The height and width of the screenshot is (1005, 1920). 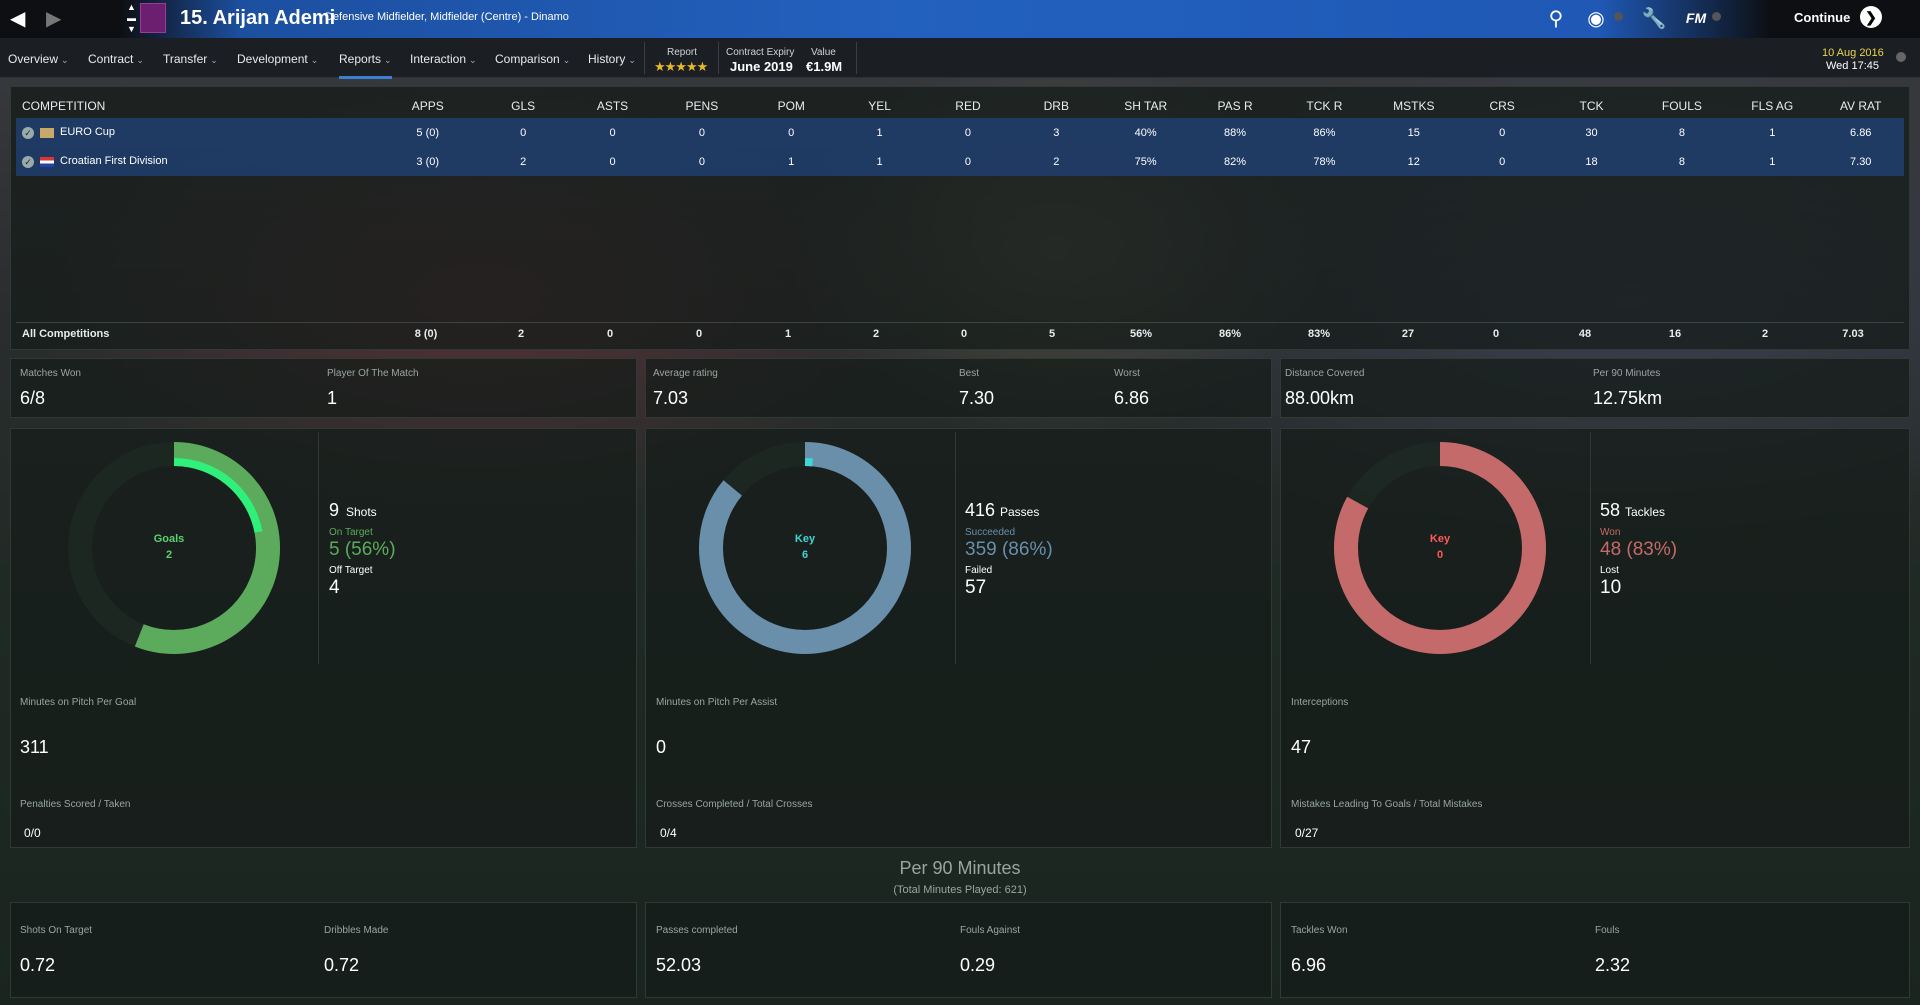 What do you see at coordinates (278, 59) in the screenshot?
I see `menu-development: Development ⌄` at bounding box center [278, 59].